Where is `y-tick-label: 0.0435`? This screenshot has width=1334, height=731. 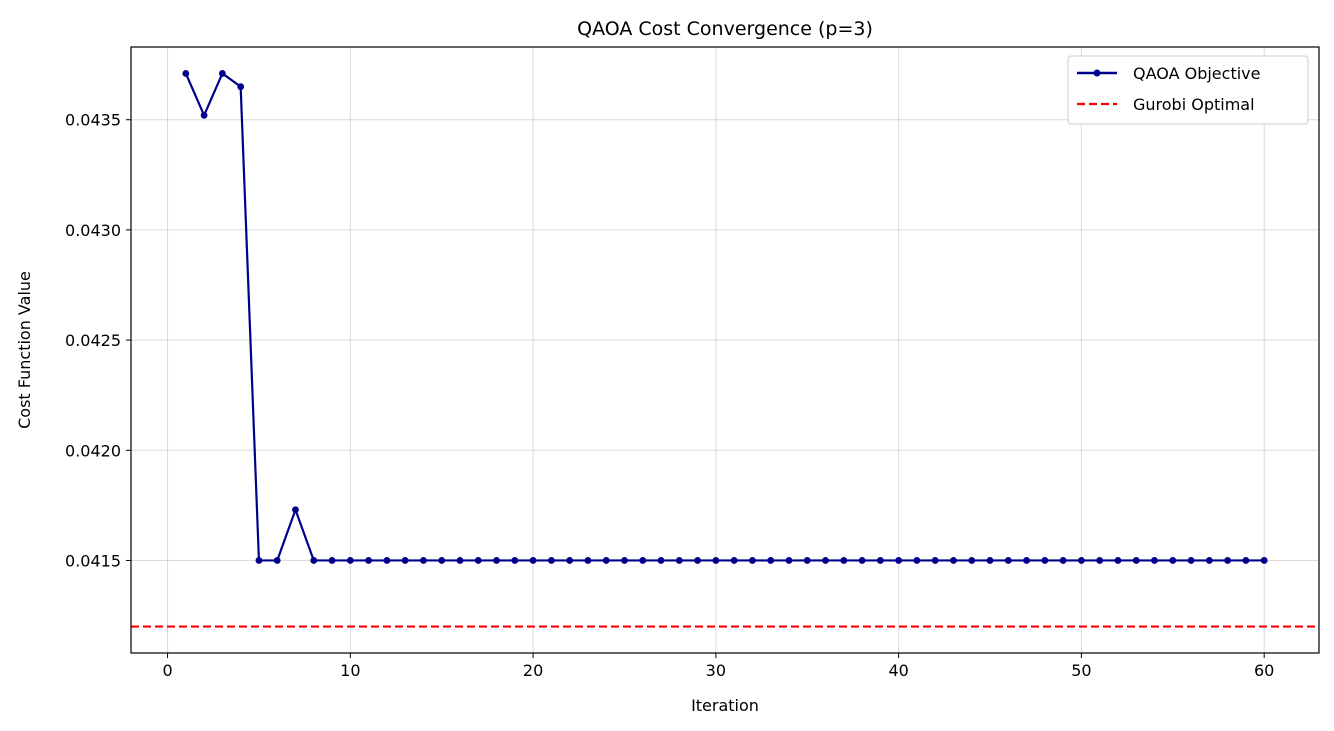 y-tick-label: 0.0435 is located at coordinates (93, 120).